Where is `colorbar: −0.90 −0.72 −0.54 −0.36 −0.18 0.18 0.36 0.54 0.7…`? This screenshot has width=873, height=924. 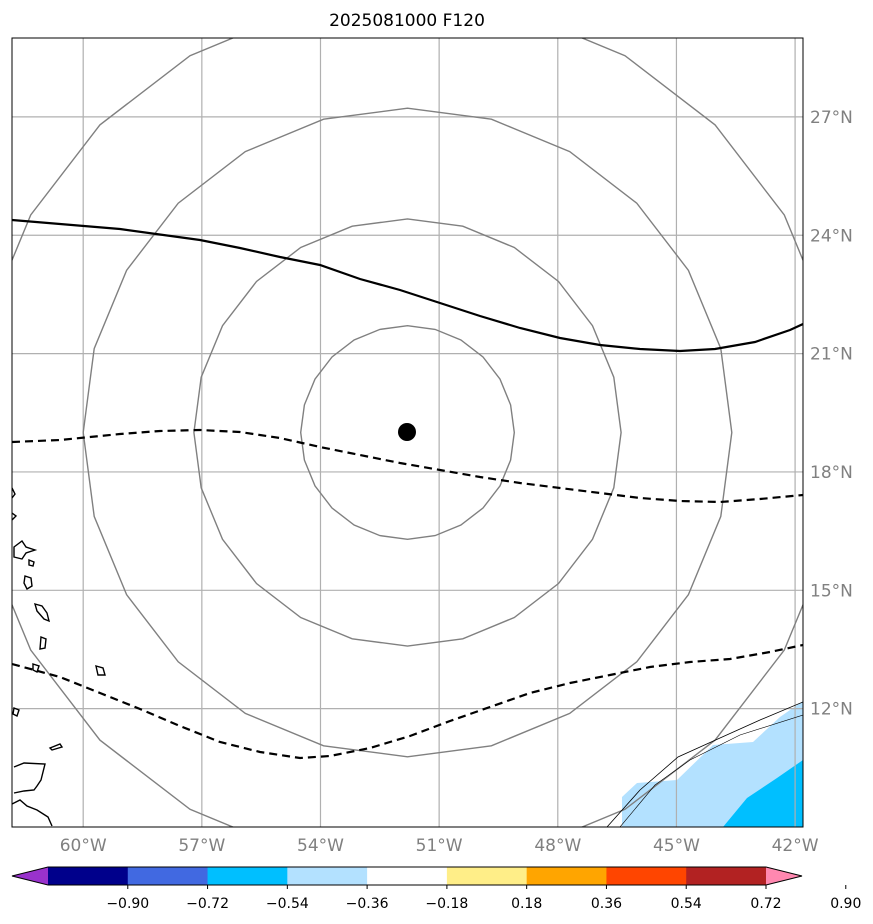
colorbar: −0.90 −0.72 −0.54 −0.36 −0.18 0.18 0.36 0.54 0.7… is located at coordinates (436, 889).